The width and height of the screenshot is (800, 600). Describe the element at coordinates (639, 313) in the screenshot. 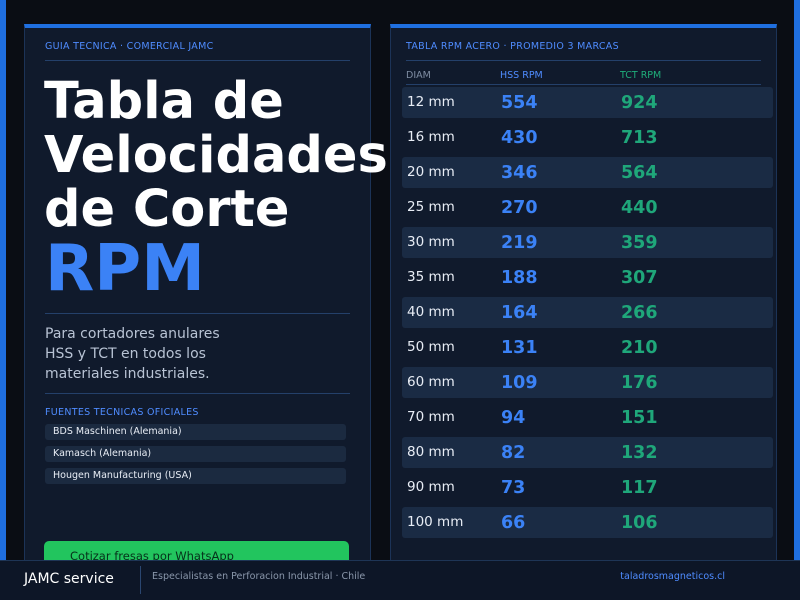

I see `tct-rpm-cell: 266` at that location.